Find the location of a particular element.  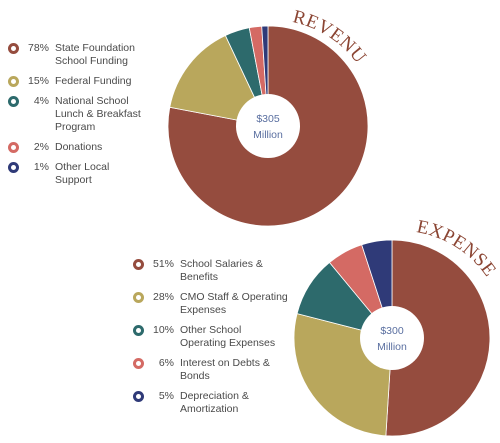

revenue-legend-item-2: 15% Federal Funding is located at coordinates (88, 81).